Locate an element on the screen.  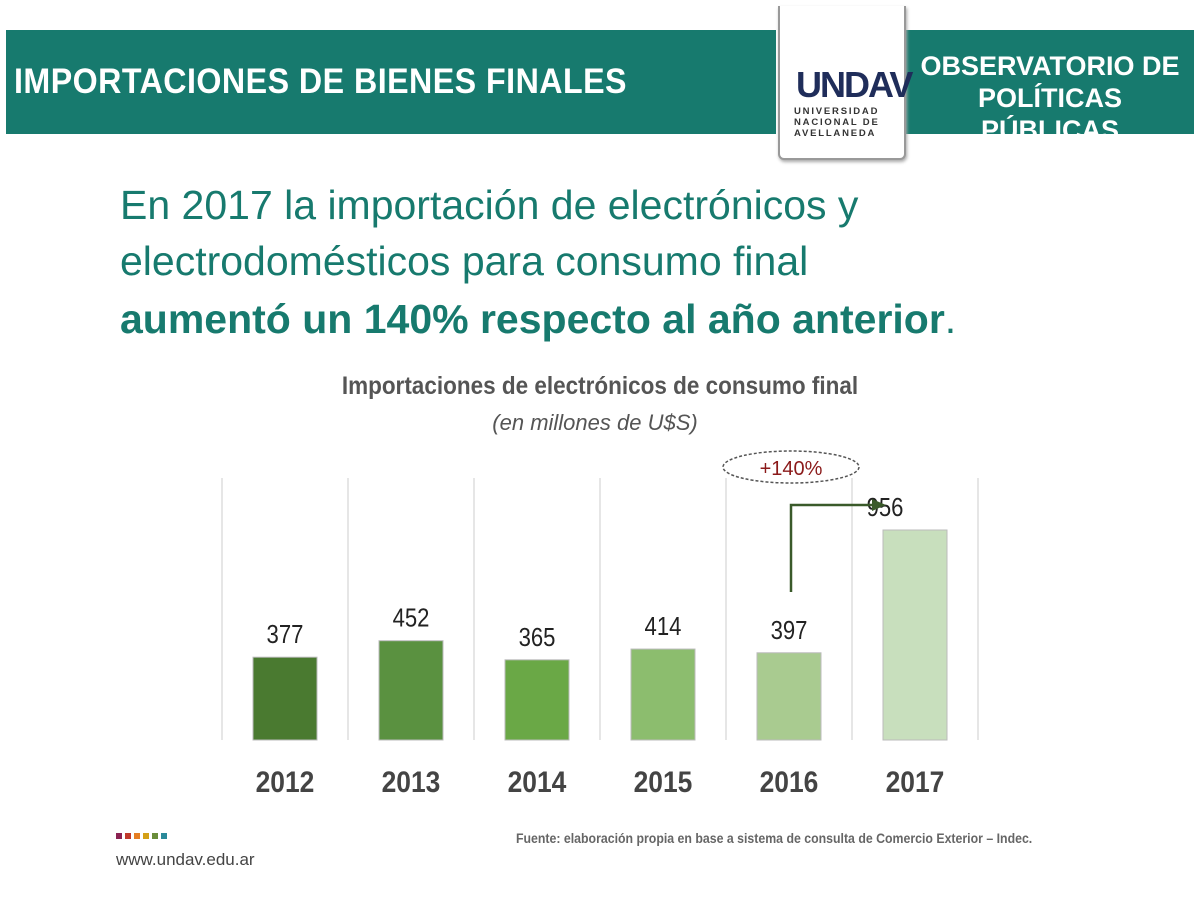
color-dots is located at coordinates (185, 835).